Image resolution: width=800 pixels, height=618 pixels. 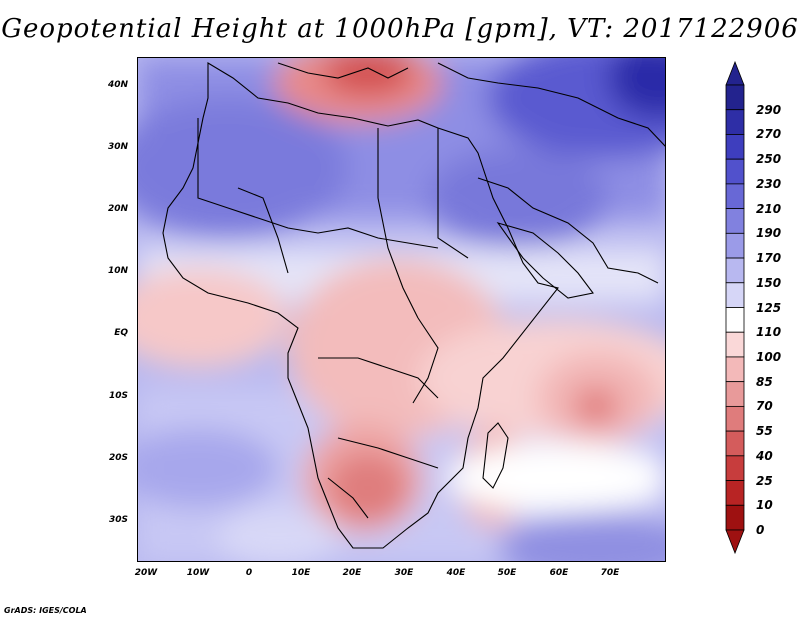 I want to click on lat-label-10s: 10S, so click(x=118, y=396).